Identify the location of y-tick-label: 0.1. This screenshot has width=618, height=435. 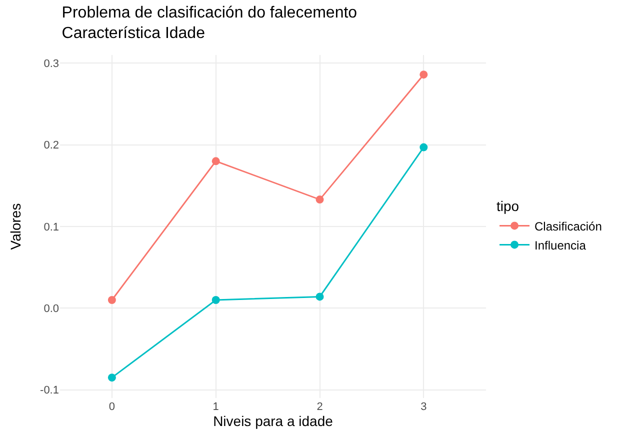
(51, 227).